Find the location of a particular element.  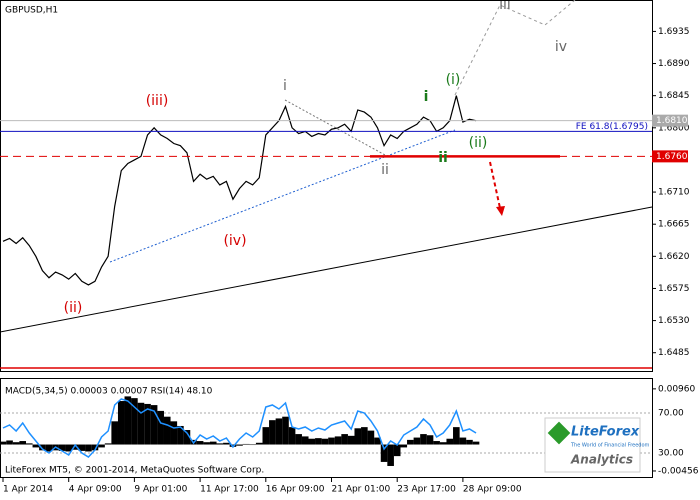

wave-label: iii is located at coordinates (505, 6).